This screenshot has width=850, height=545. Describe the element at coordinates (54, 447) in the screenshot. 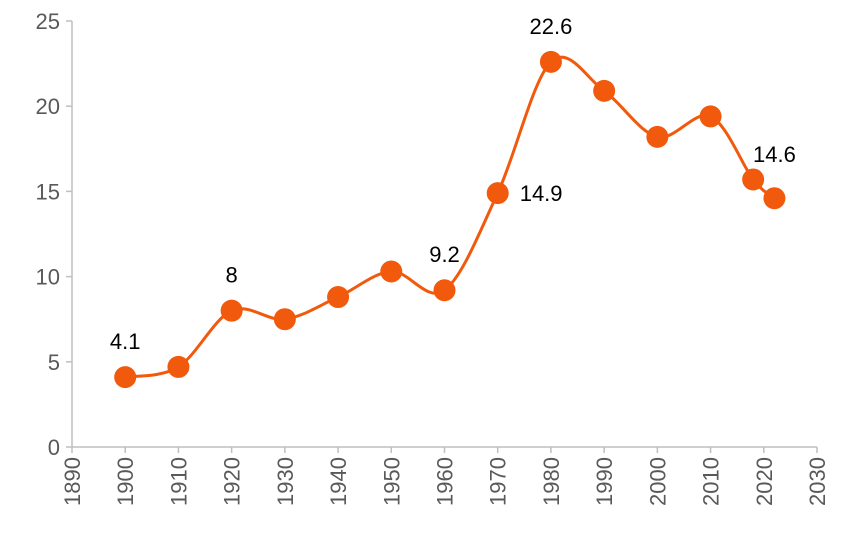

I see `y-tick-label: 0` at that location.